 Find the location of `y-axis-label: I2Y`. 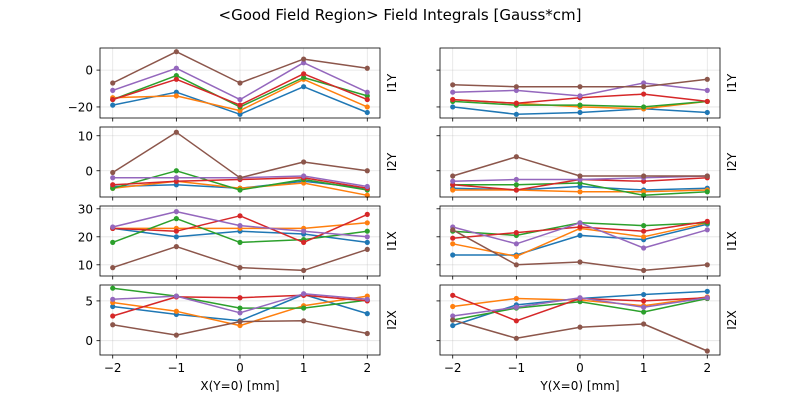

y-axis-label: I2Y is located at coordinates (392, 161).